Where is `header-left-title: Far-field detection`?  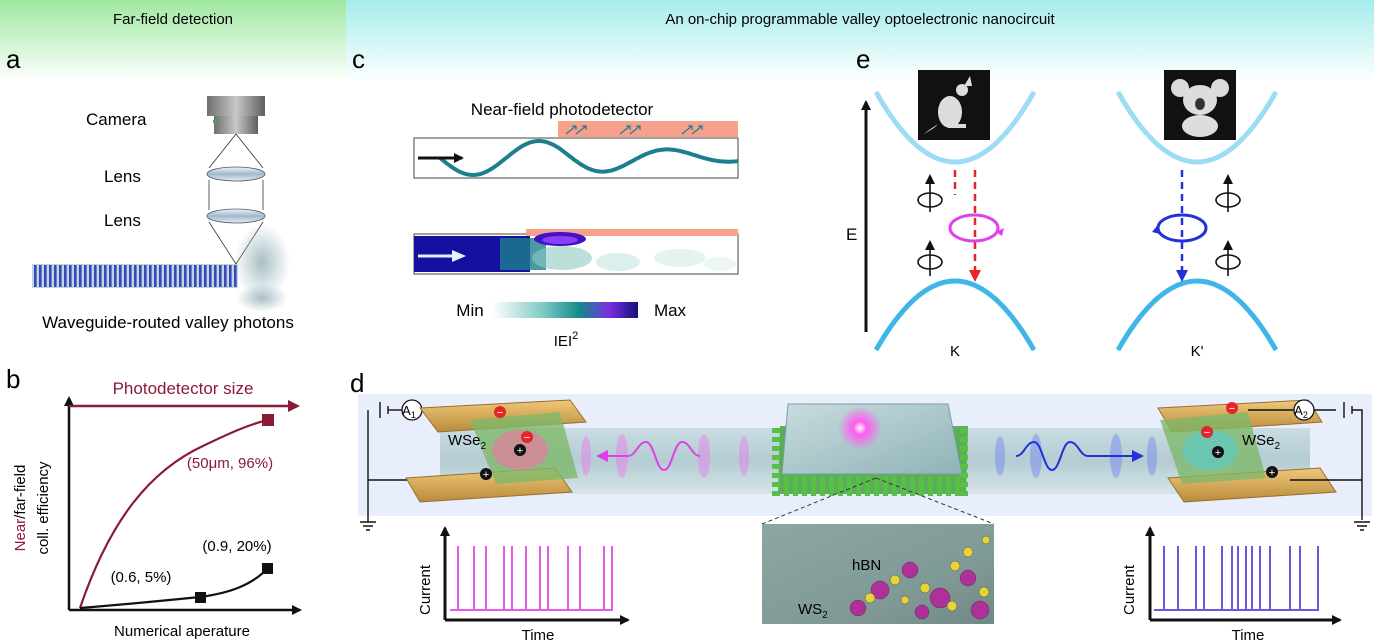 header-left-title: Far-field detection is located at coordinates (173, 19).